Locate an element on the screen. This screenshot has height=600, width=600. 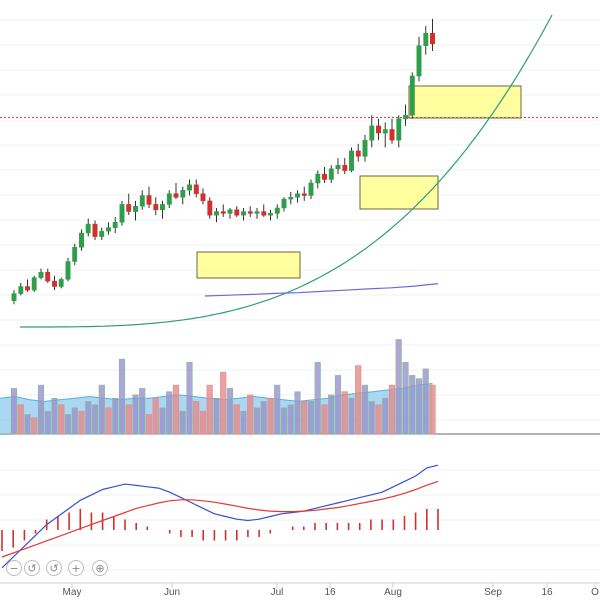
x-tick-label: Jun is located at coordinates (172, 592).